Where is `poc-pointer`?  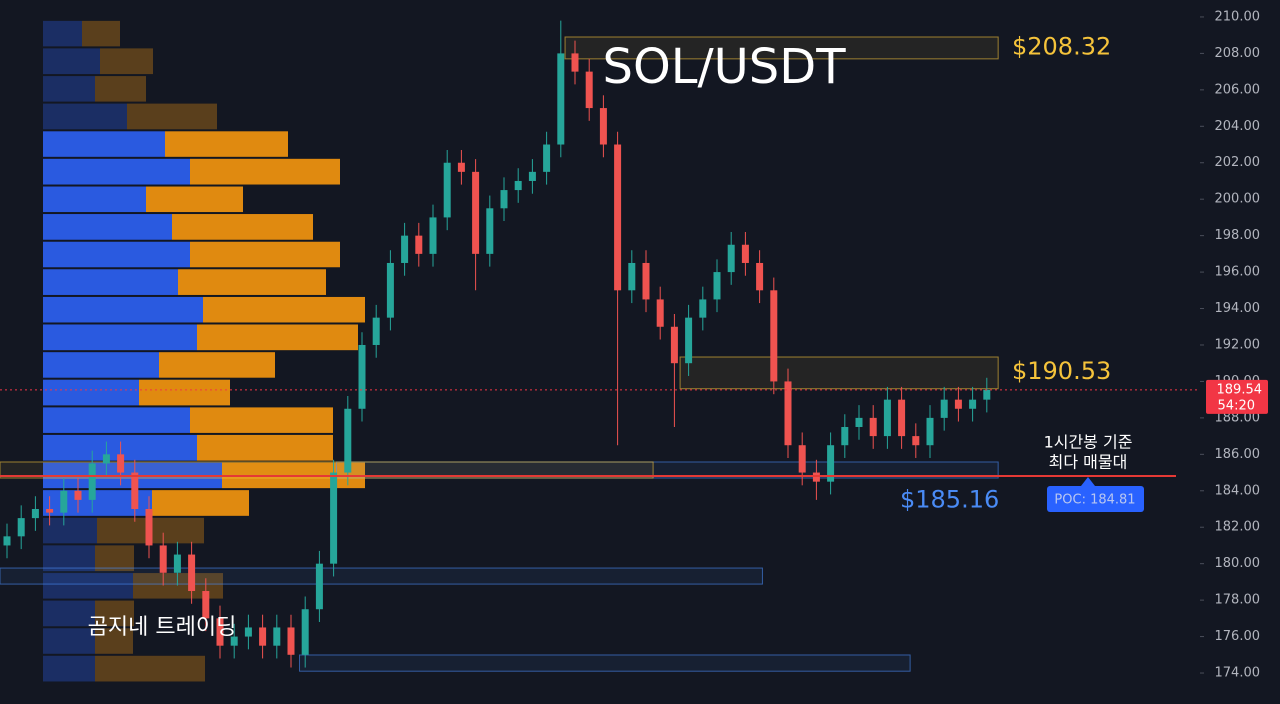
poc-pointer is located at coordinates (1088, 481).